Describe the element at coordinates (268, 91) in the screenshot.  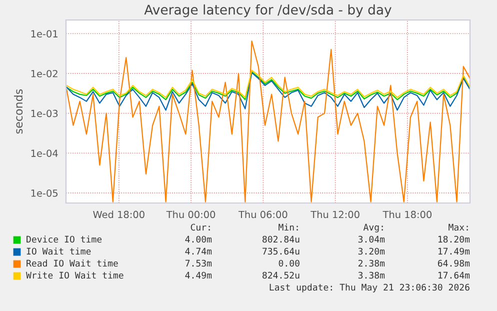
I see `line-series` at that location.